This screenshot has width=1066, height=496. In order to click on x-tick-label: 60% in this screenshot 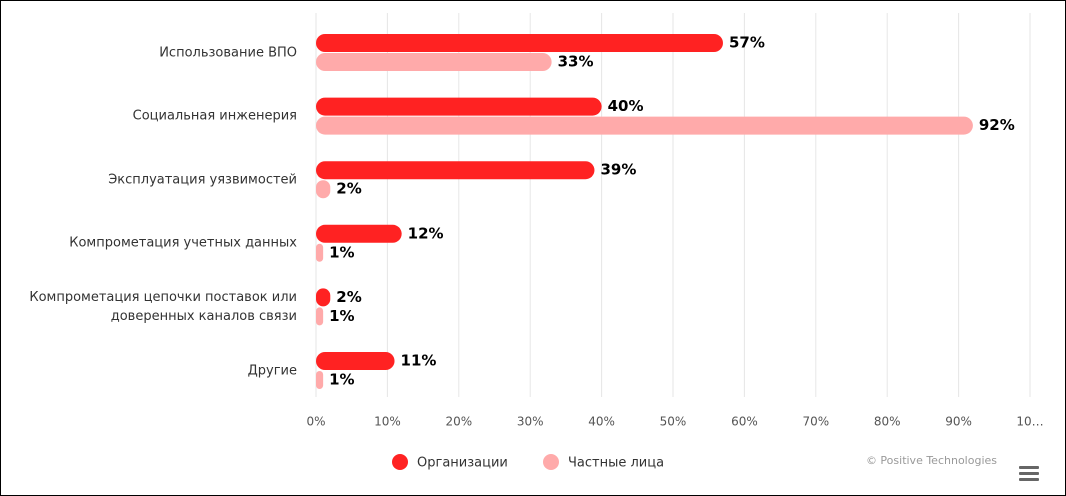, I will do `click(744, 422)`.